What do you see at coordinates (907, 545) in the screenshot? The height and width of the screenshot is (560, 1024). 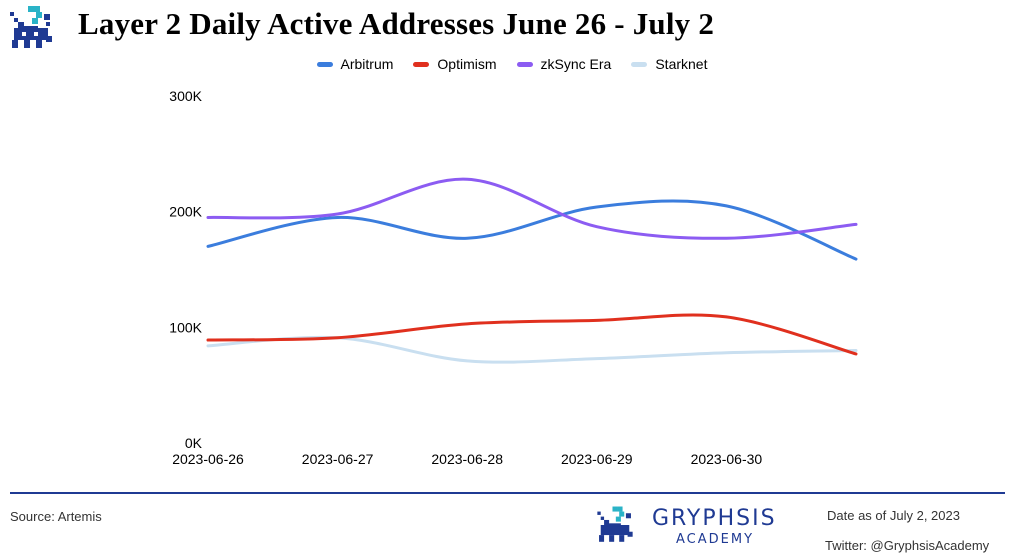 I see `twitter-handle: Twitter: @GryphsisAcademy` at bounding box center [907, 545].